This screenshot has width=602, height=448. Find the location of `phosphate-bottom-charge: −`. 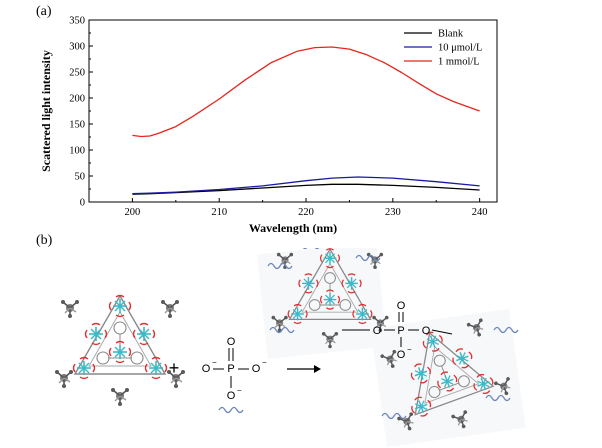

phosphate-bottom-charge: − is located at coordinates (239, 390).